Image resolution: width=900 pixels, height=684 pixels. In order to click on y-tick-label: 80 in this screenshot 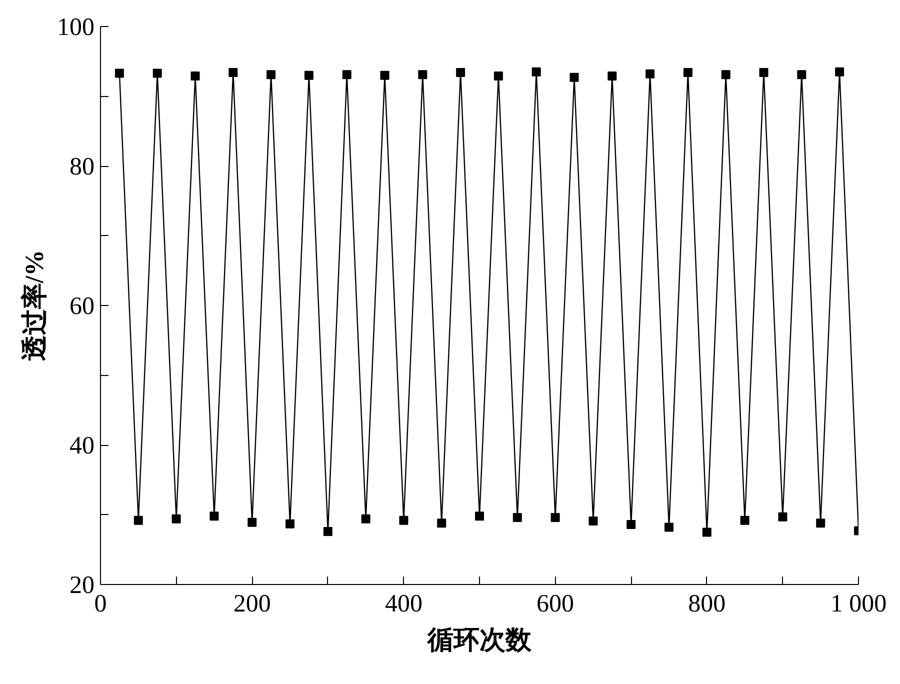, I will do `click(82, 167)`.